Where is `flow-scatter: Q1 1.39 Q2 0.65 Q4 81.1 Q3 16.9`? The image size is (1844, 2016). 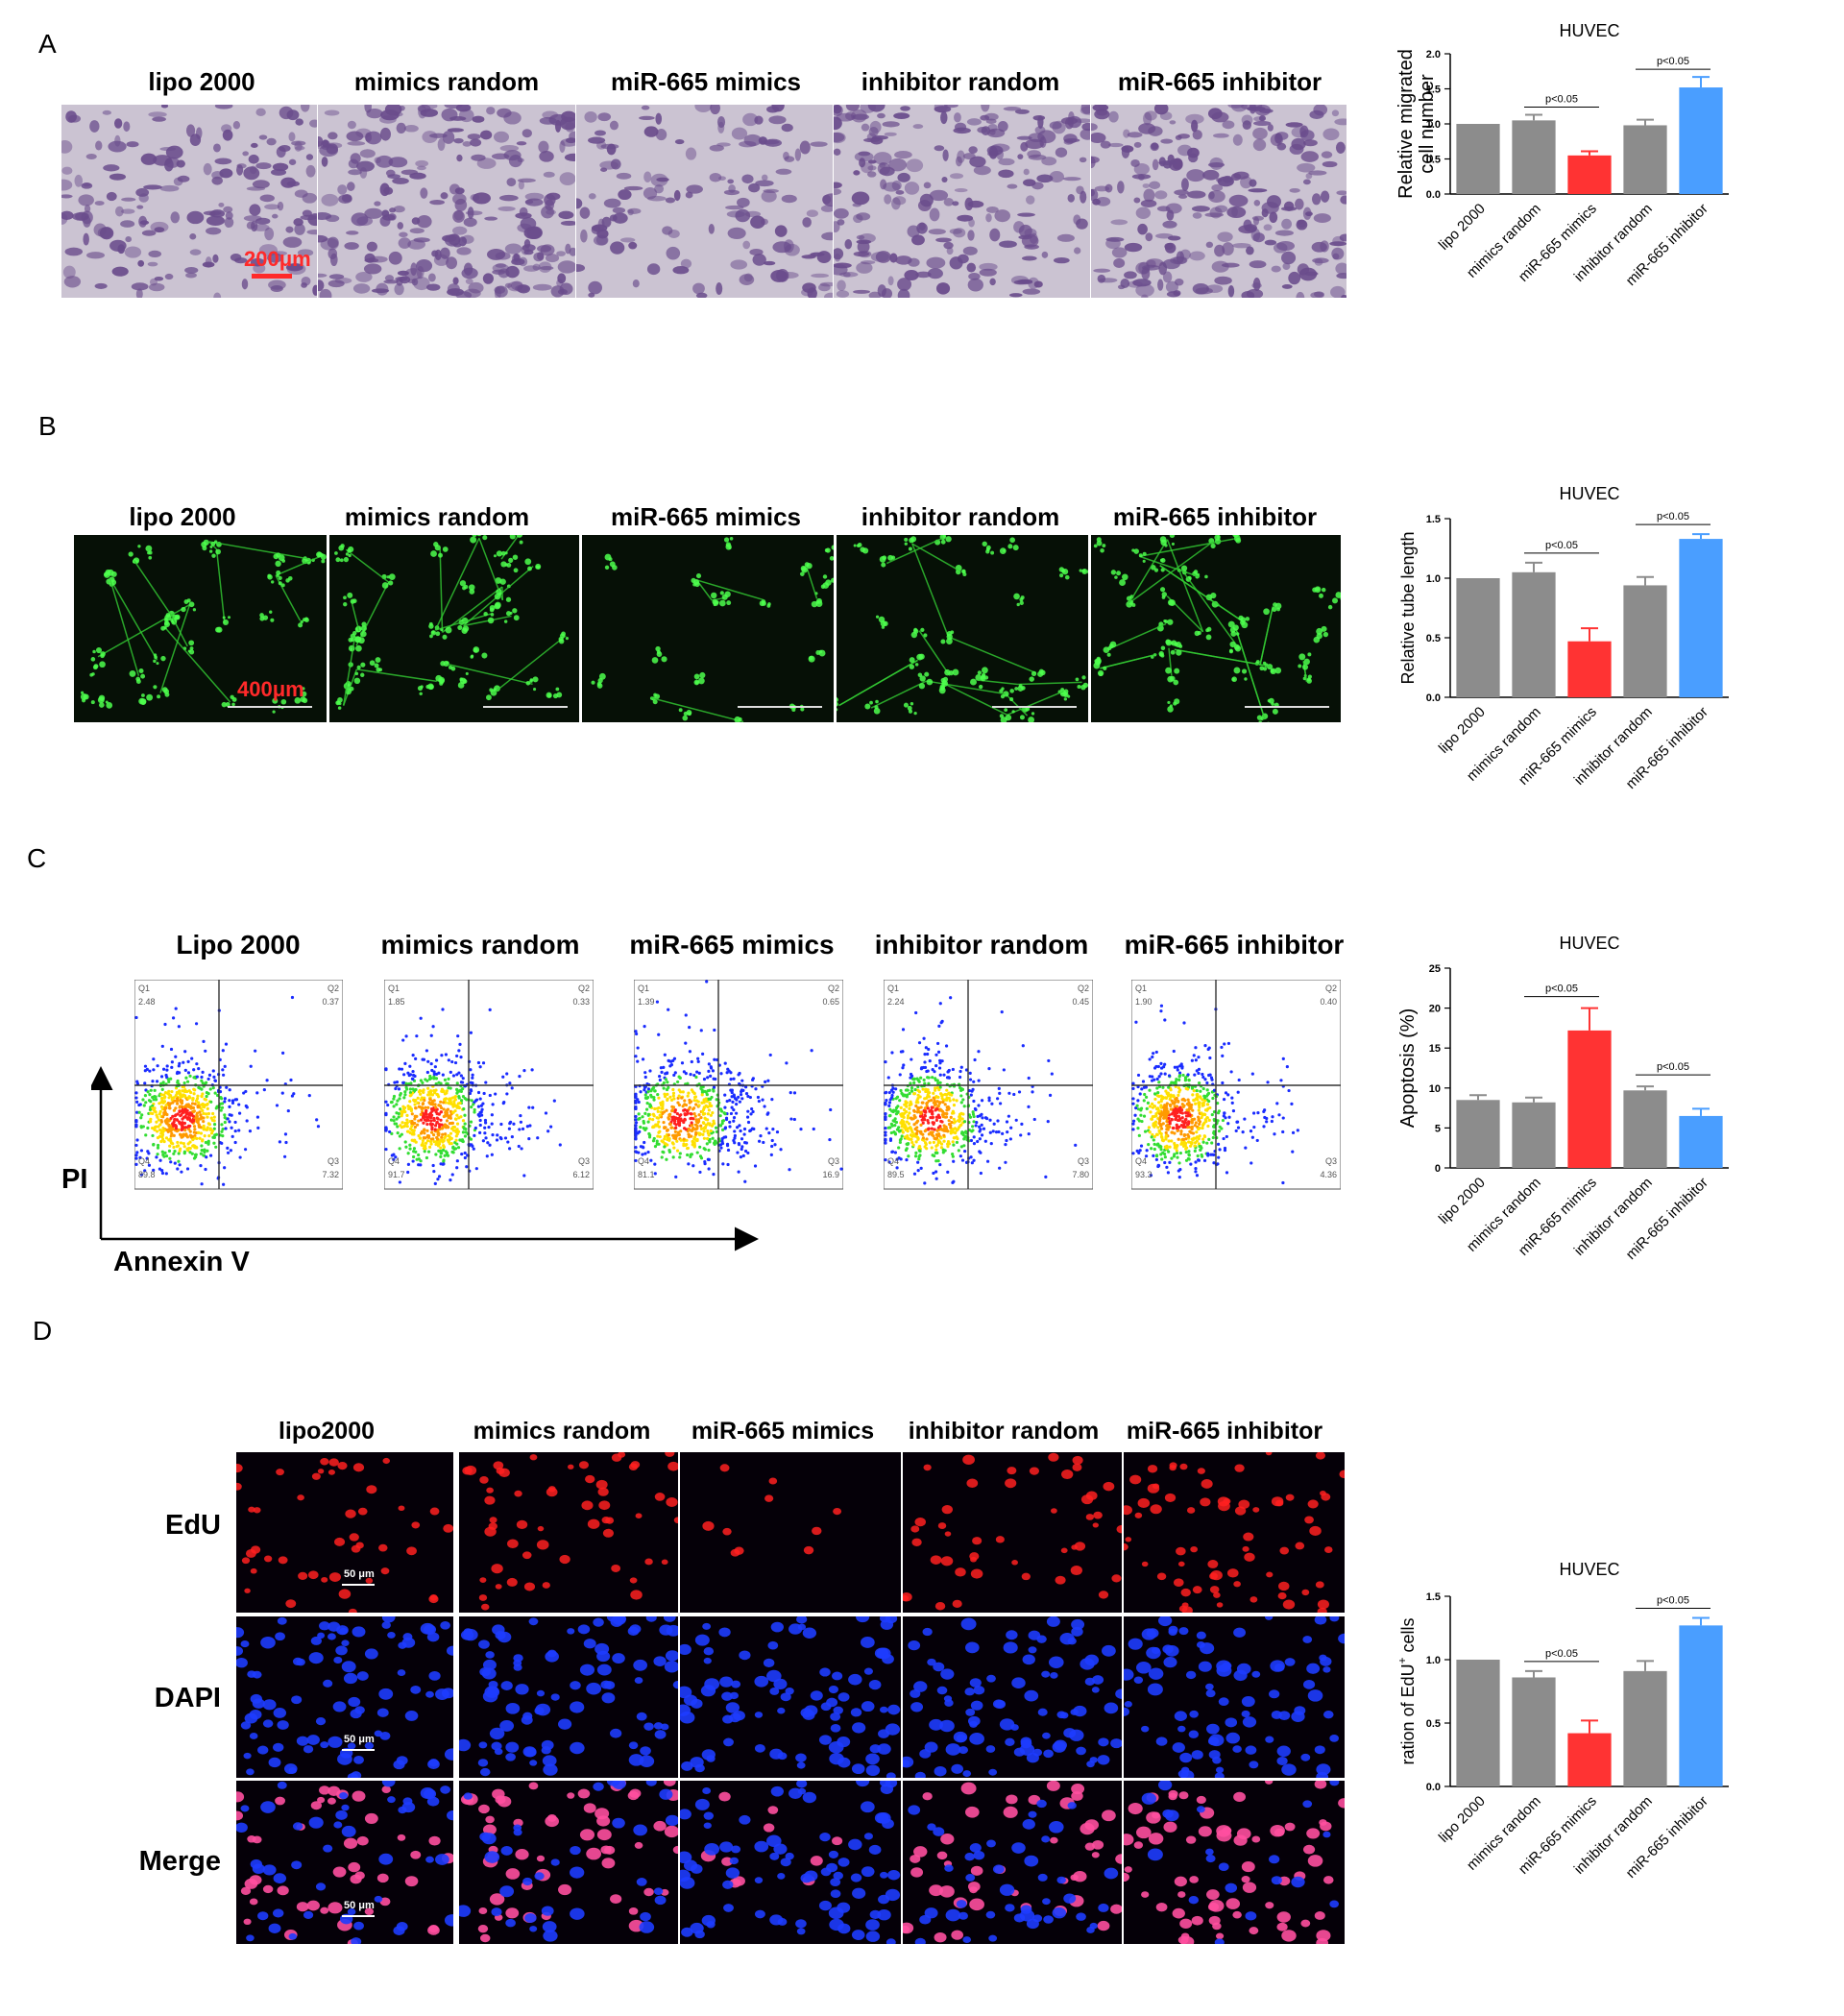 flow-scatter: Q1 1.39 Q2 0.65 Q4 81.1 Q3 16.9 is located at coordinates (738, 1084).